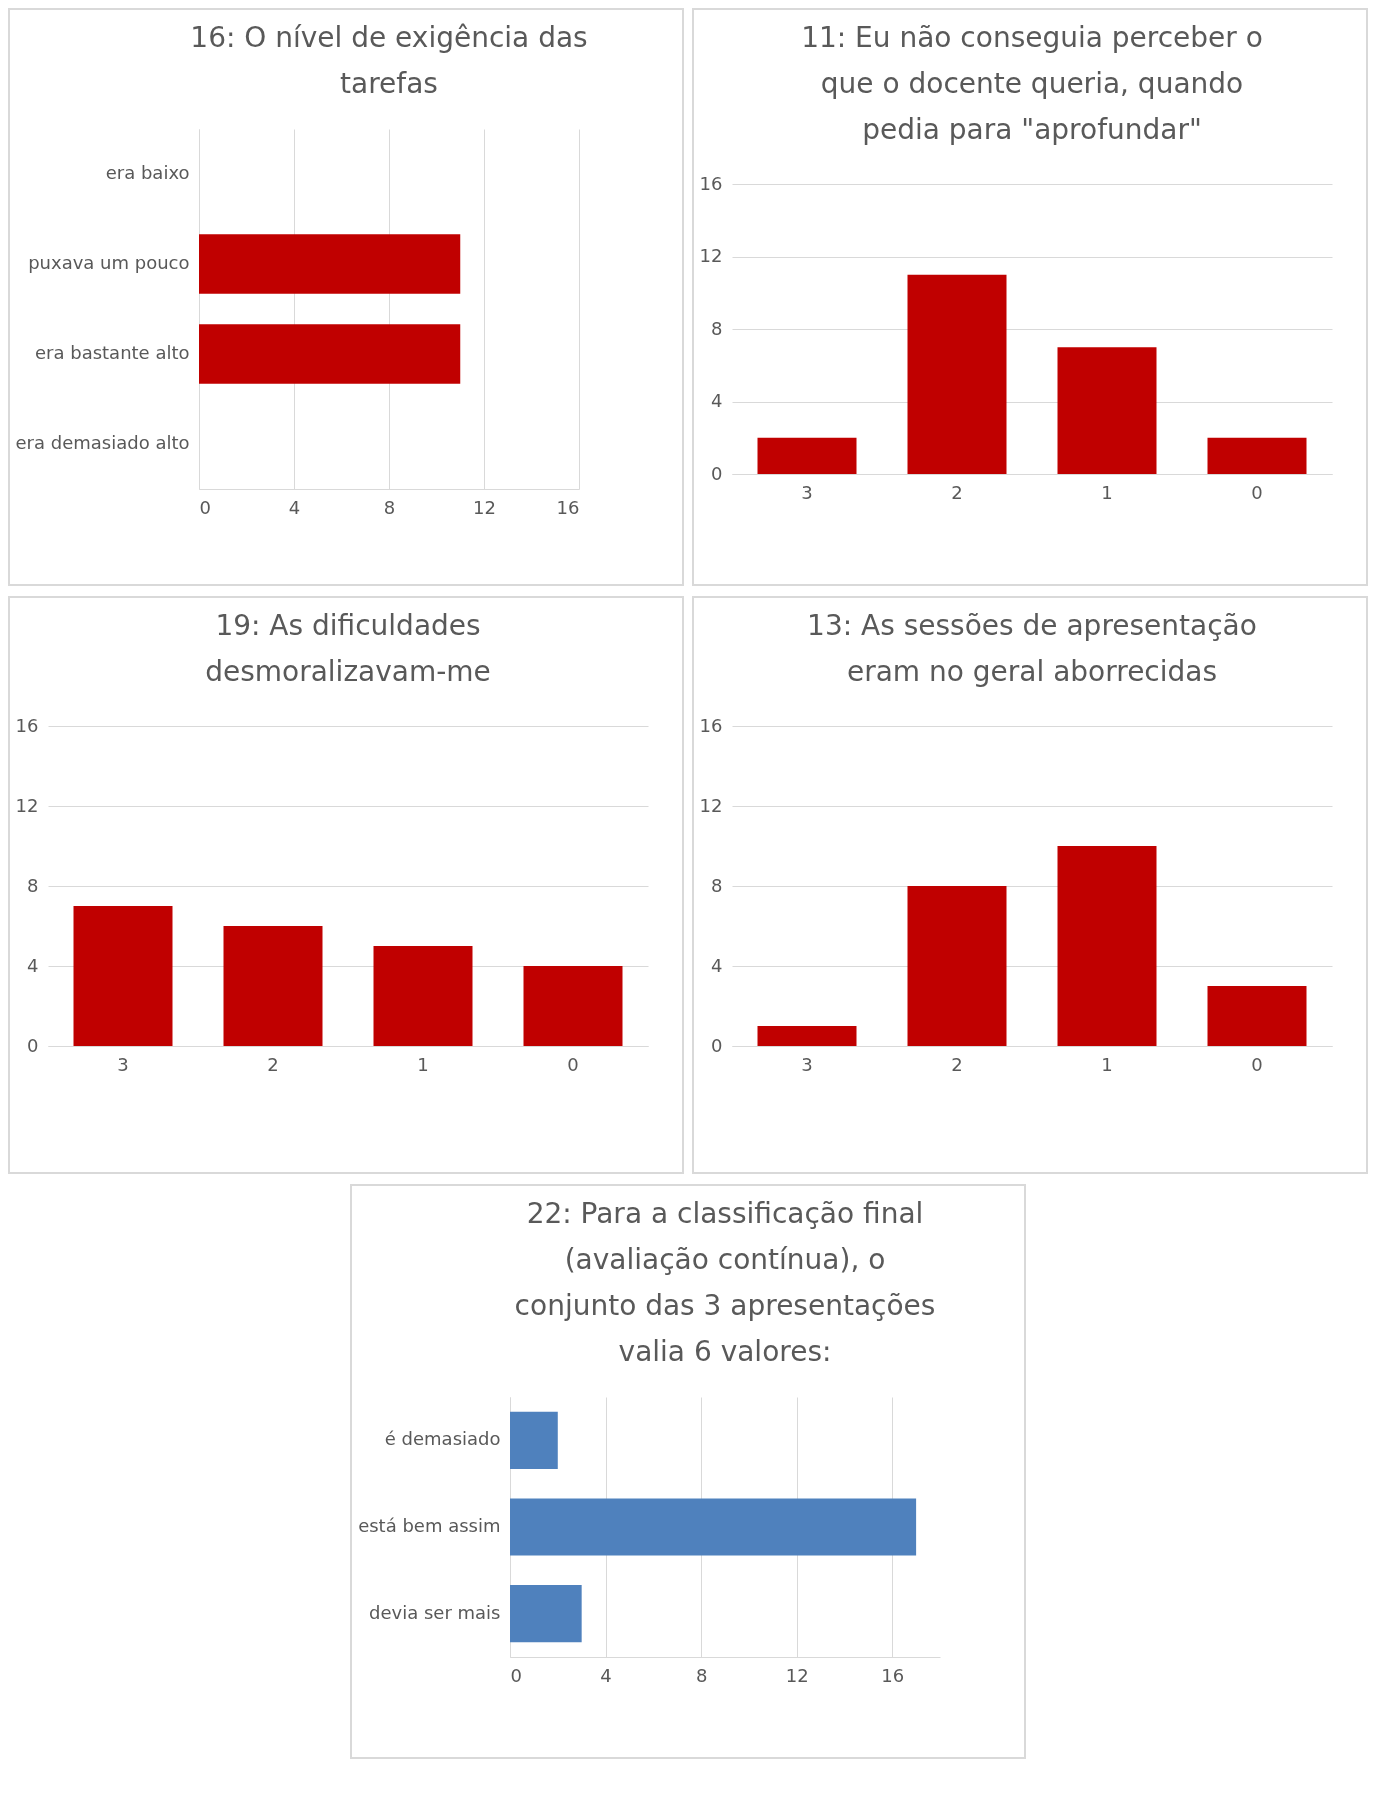 This screenshot has height=1820, width=1375. What do you see at coordinates (102, 442) in the screenshot?
I see `y-tick-label: era demasiado alto` at bounding box center [102, 442].